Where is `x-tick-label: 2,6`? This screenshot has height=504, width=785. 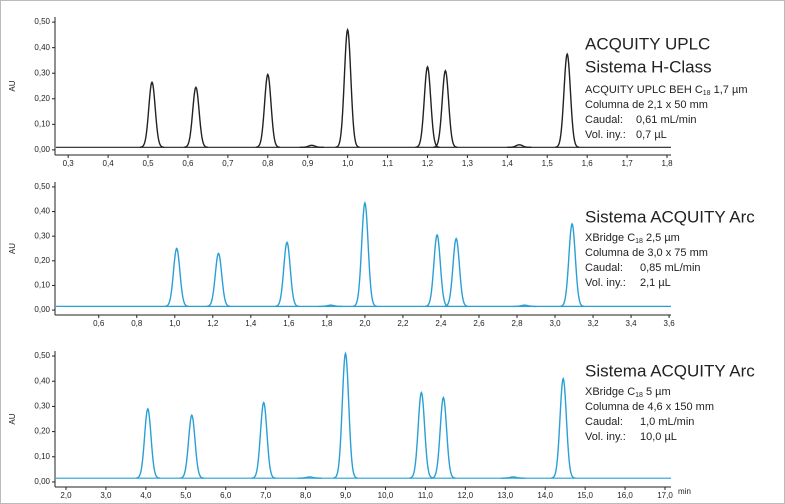 x-tick-label: 2,6 is located at coordinates (479, 323).